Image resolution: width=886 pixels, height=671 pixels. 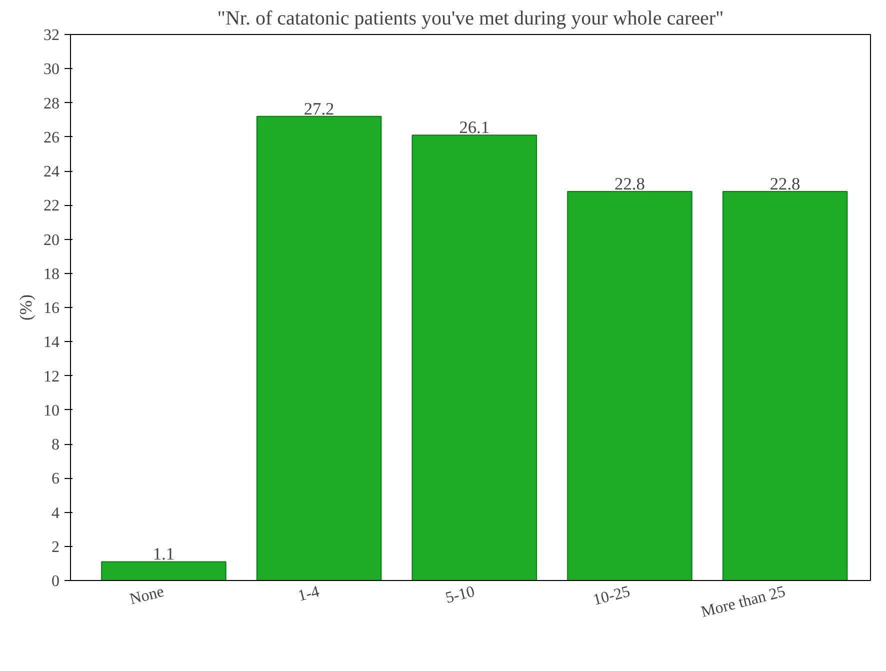 I want to click on y-tick-label: 18, so click(x=52, y=274).